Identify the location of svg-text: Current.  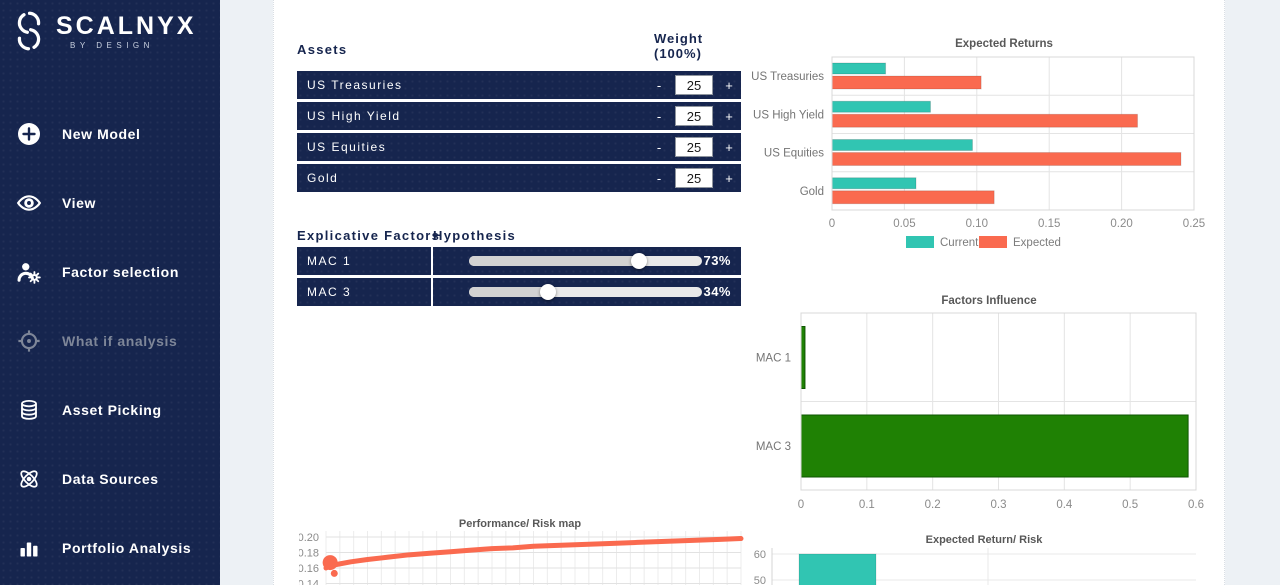
(959, 243).